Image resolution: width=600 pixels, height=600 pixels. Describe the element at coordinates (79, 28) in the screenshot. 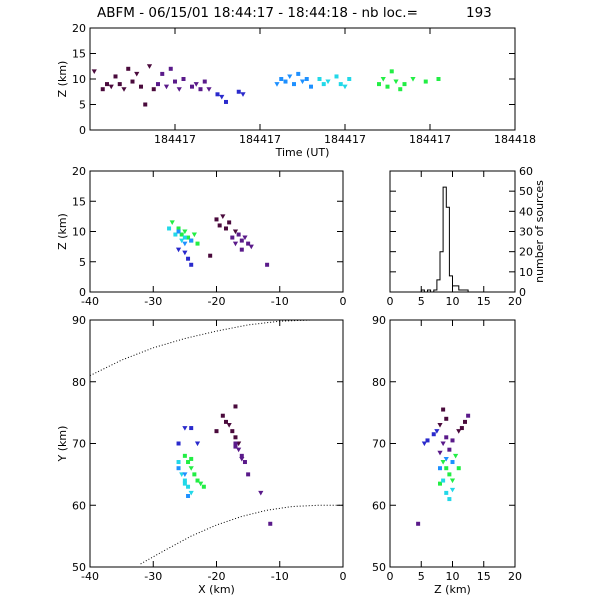

I see `y-tick-label: 20` at that location.